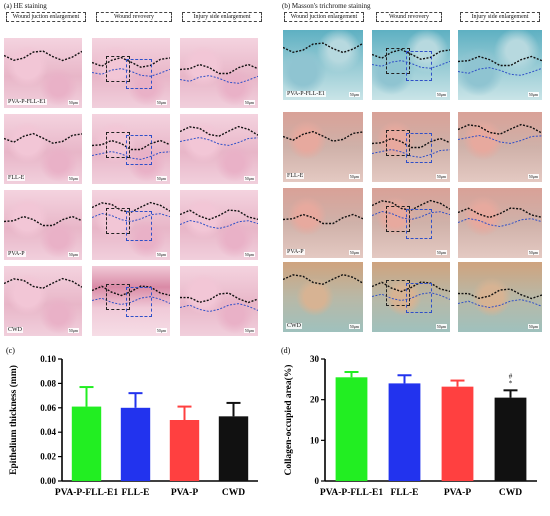 The image size is (550, 516). I want to click on y-tick-label: 0.02, so click(48, 457).